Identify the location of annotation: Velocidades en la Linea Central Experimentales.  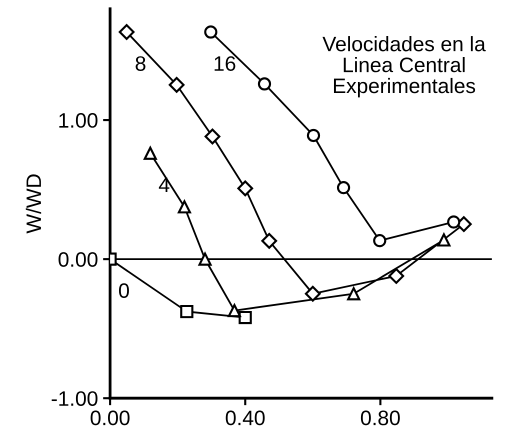
(404, 67).